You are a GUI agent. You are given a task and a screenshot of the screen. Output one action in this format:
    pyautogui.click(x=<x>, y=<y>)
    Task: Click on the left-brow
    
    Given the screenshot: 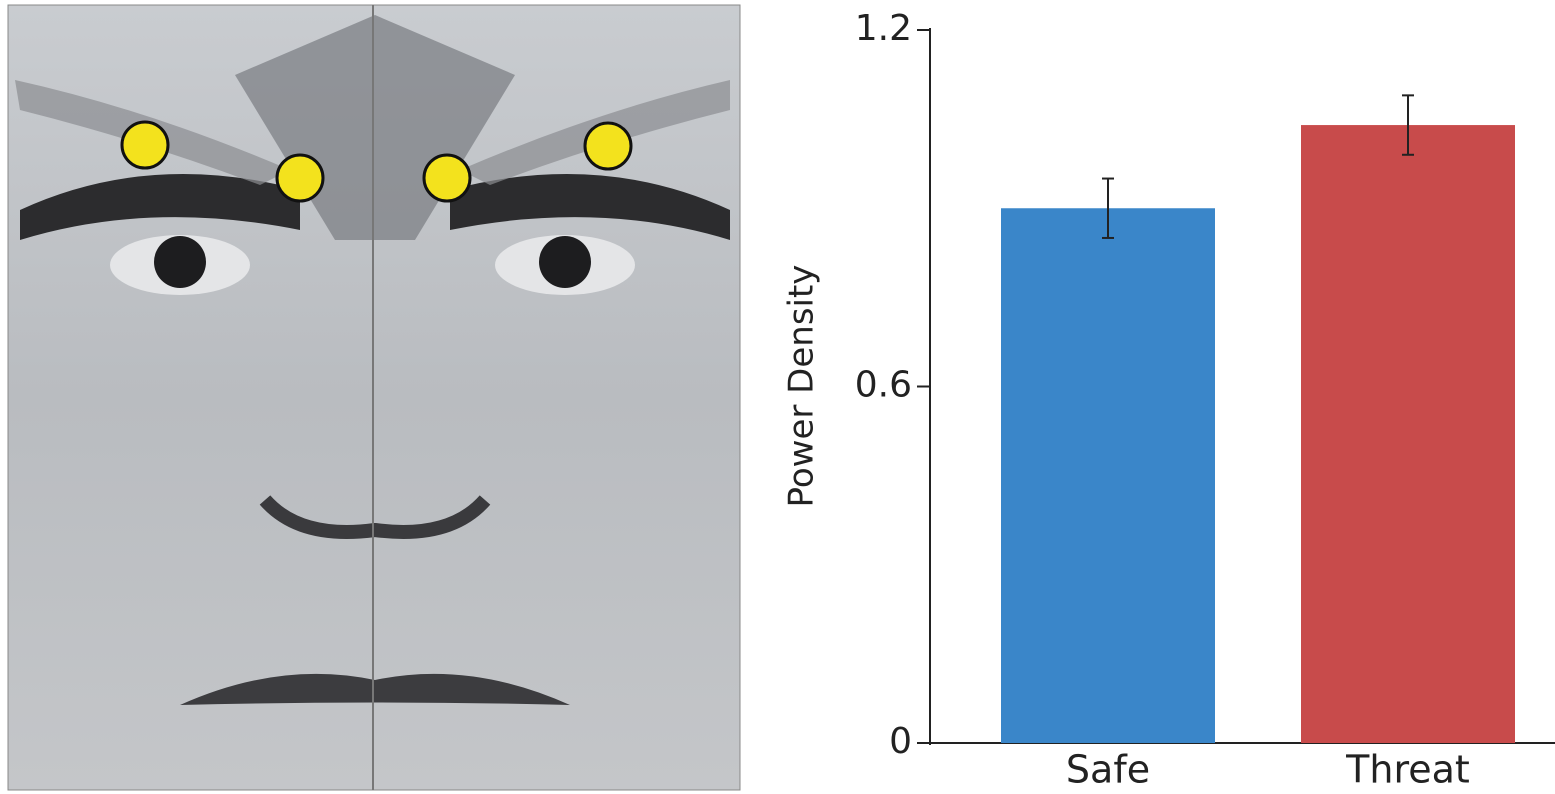 What is the action you would take?
    pyautogui.click(x=160, y=207)
    